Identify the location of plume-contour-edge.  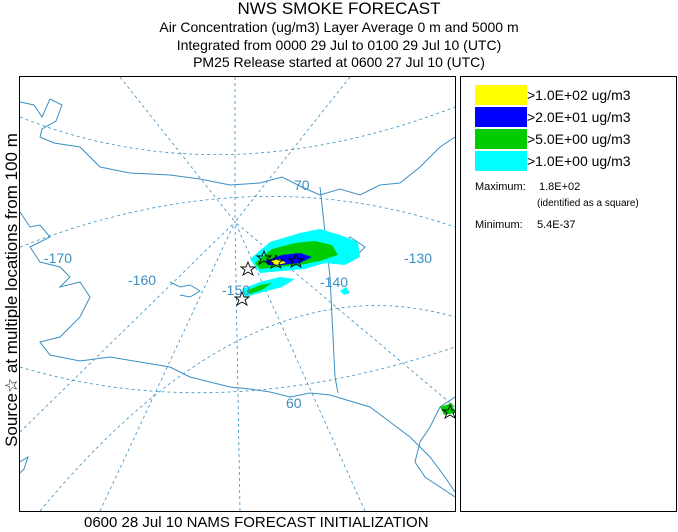
(447, 409).